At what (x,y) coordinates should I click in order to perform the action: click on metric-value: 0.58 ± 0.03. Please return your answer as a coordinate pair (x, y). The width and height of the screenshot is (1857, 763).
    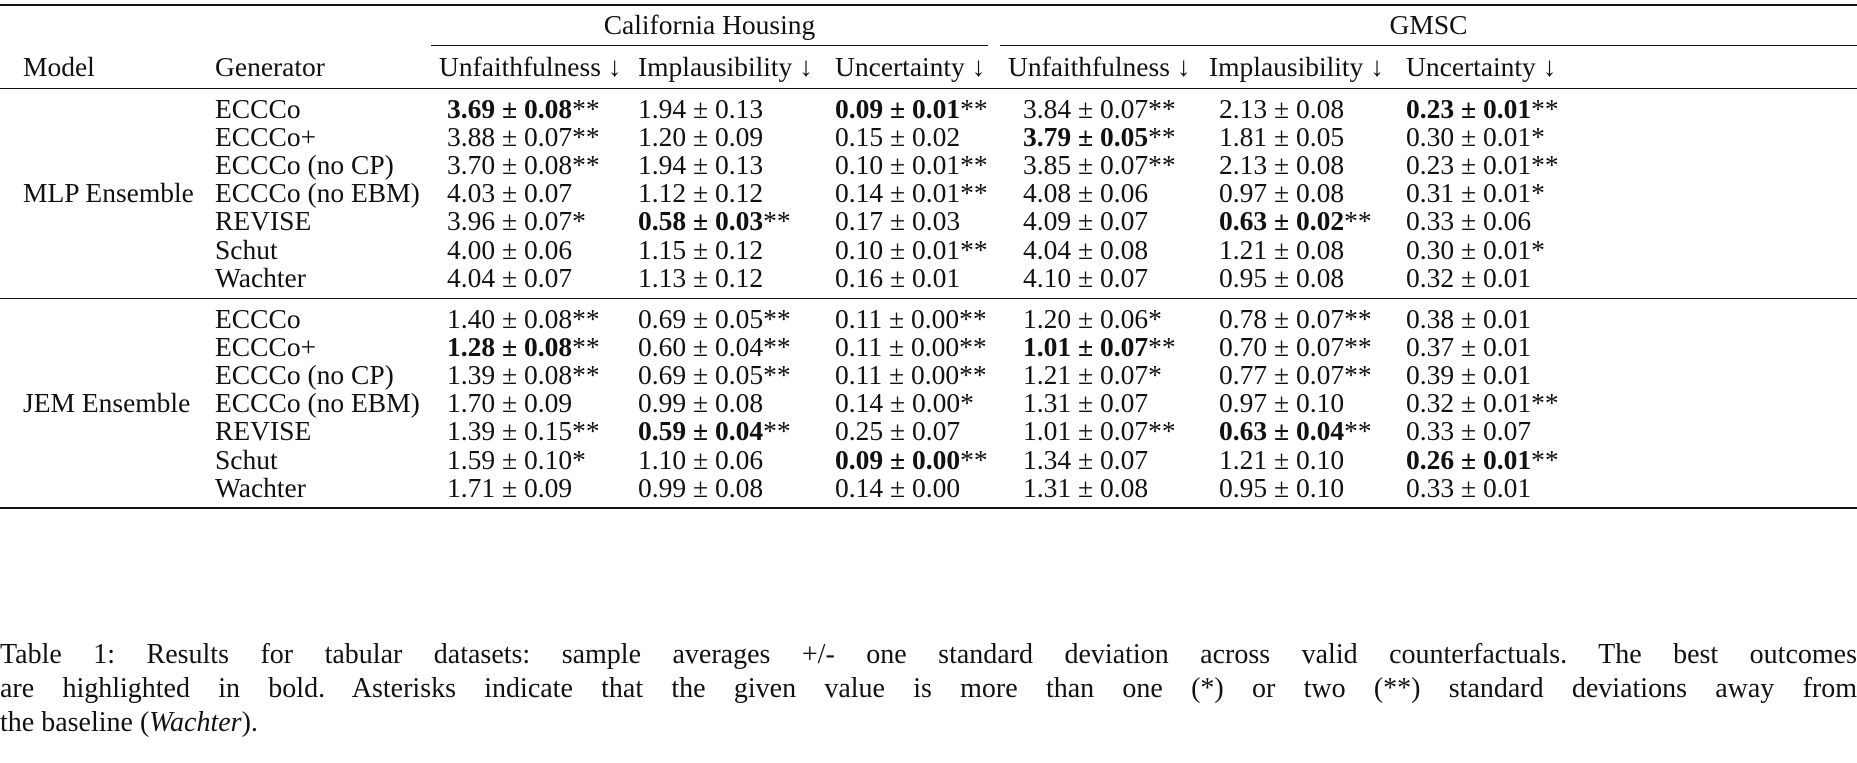
    Looking at the image, I should click on (701, 221).